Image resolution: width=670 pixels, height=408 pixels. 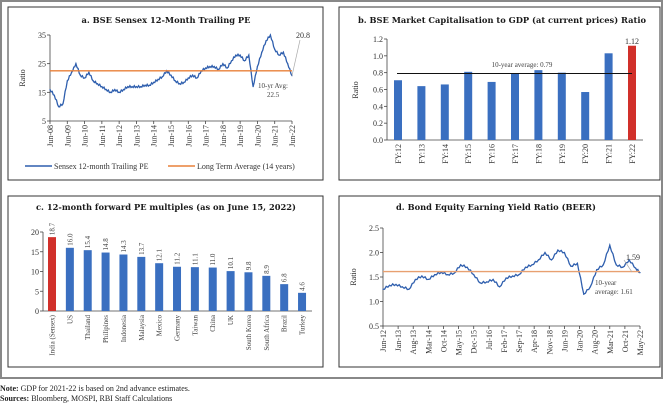 What do you see at coordinates (50, 136) in the screenshot?
I see `x-tick-label: Jun-08` at bounding box center [50, 136].